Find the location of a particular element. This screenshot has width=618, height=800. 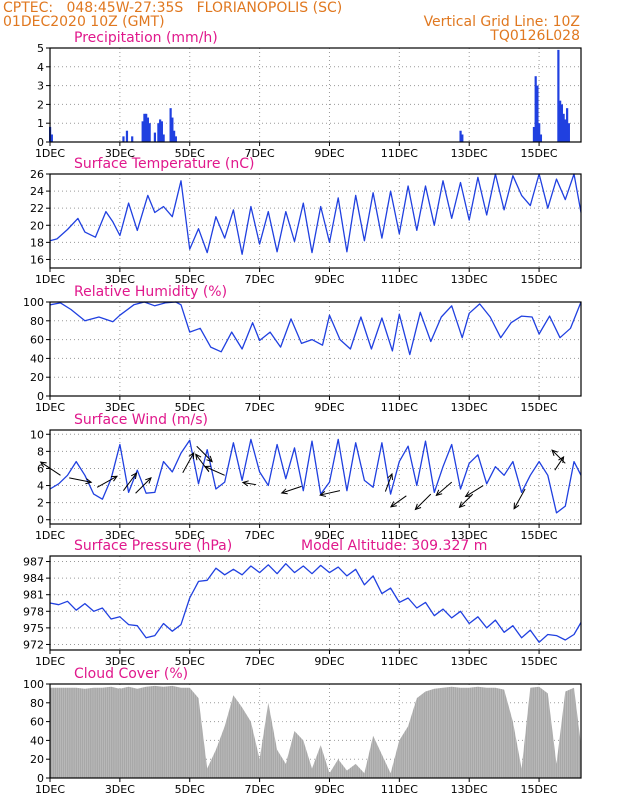

y-tick-label: 978 is located at coordinates (33, 611).